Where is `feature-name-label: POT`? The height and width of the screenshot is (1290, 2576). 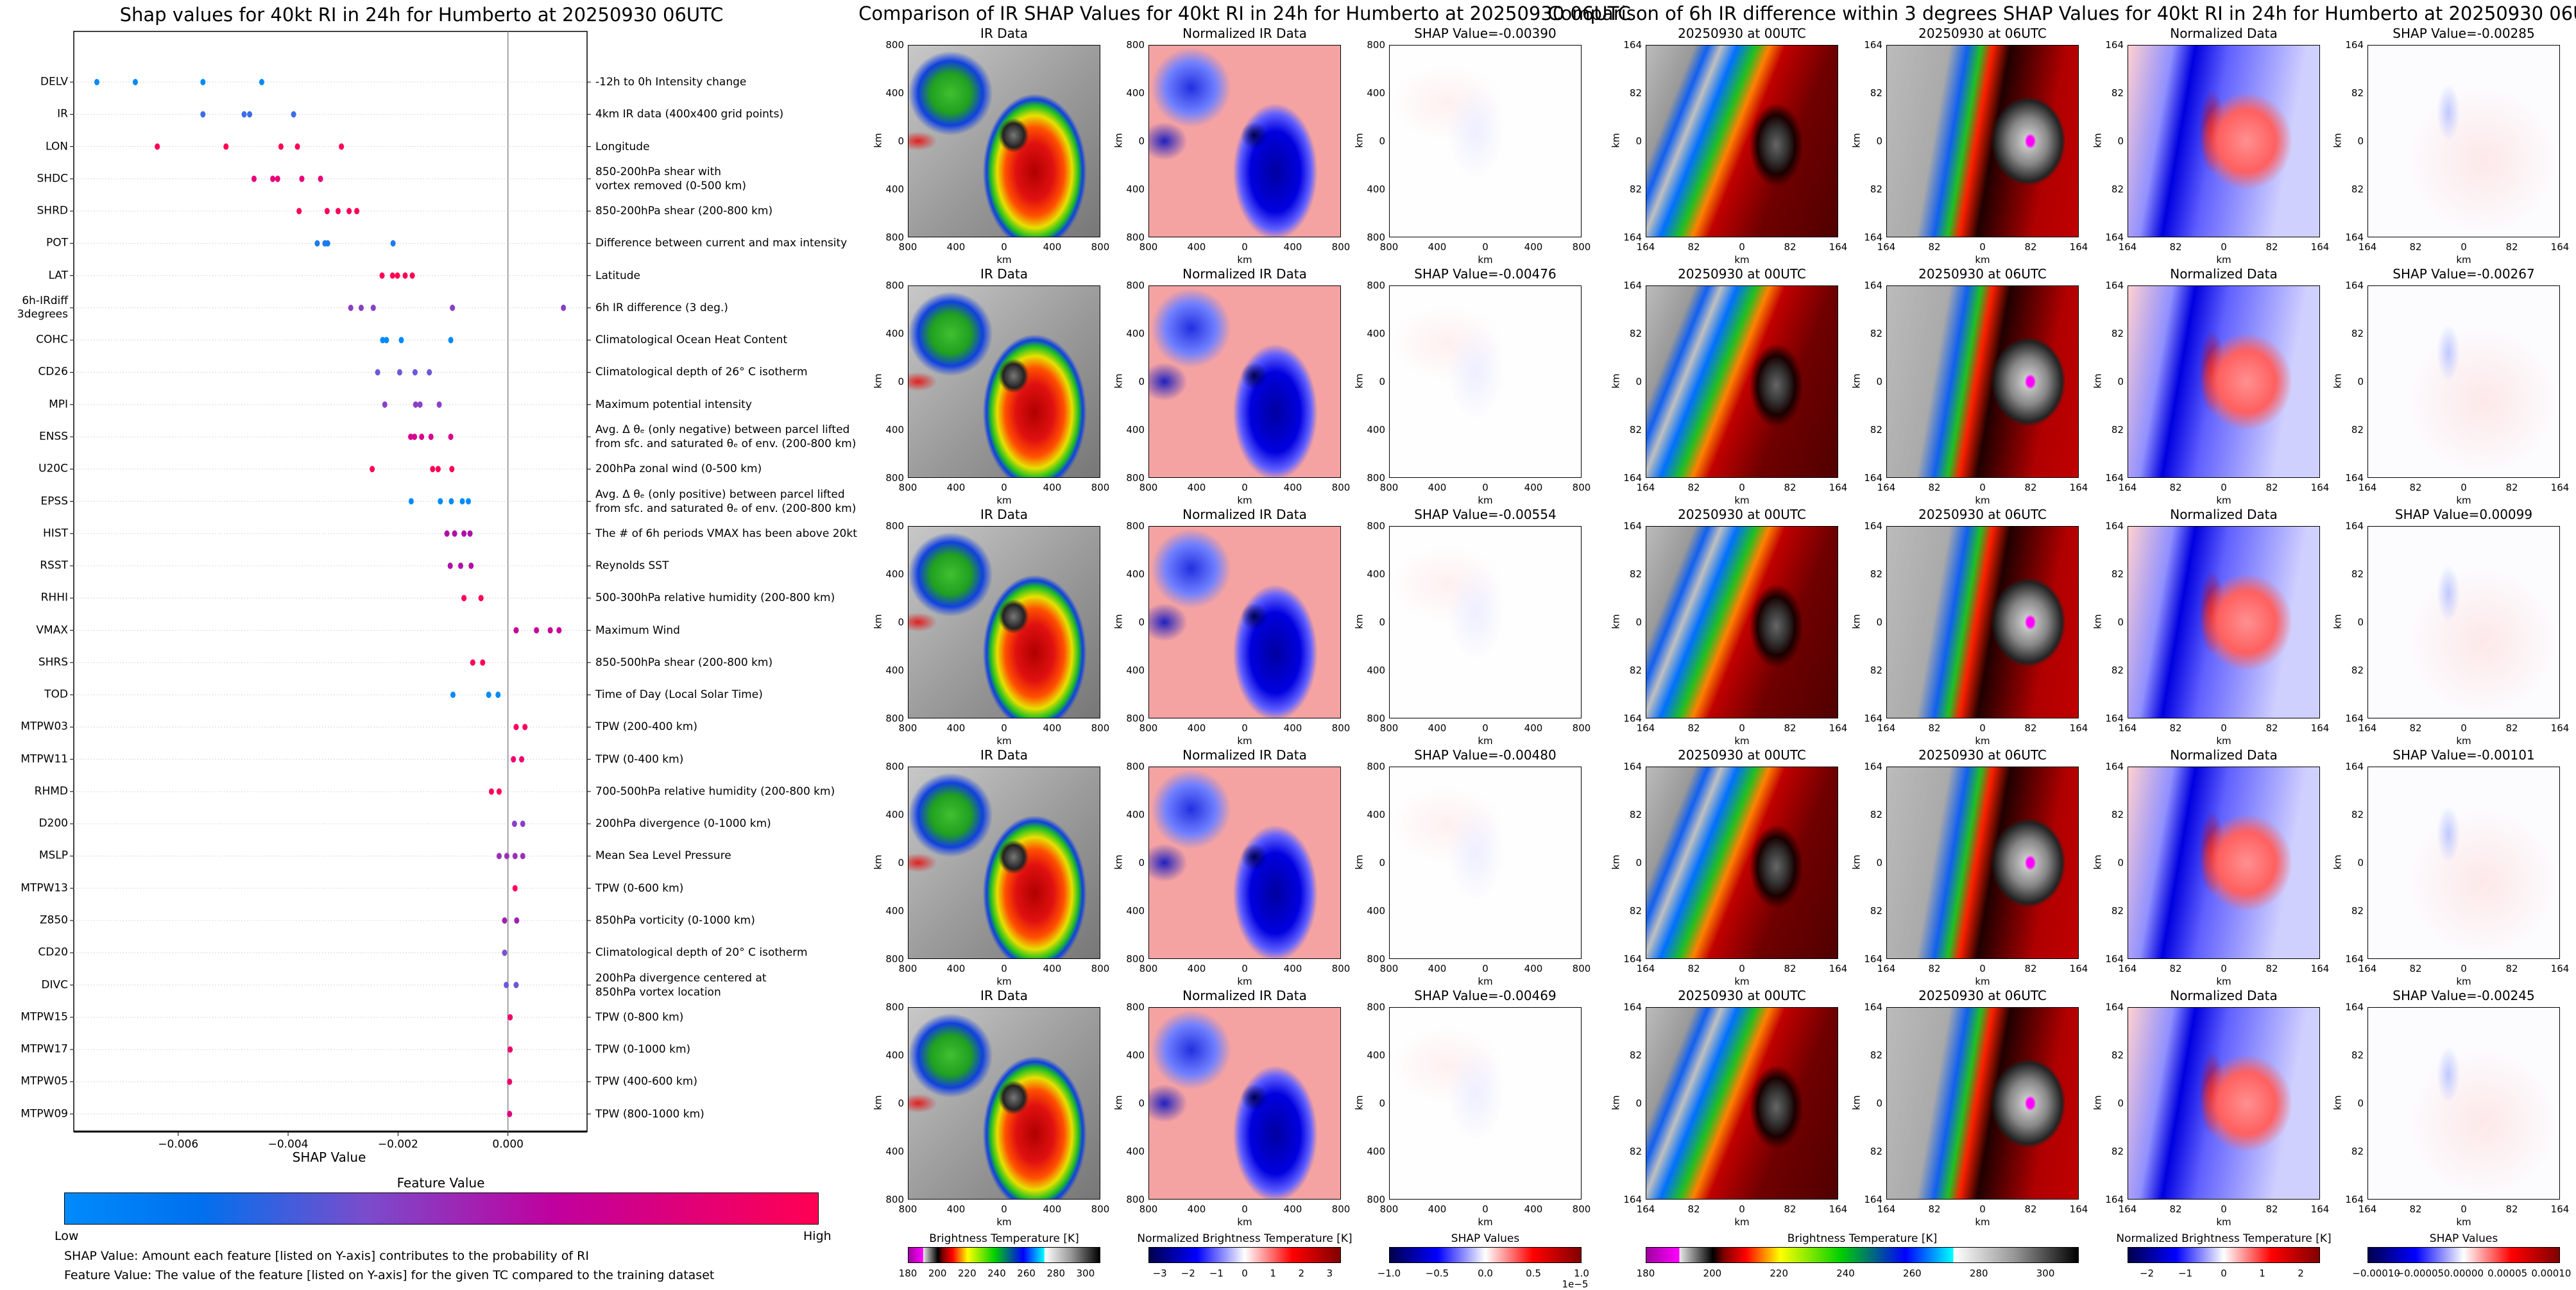 feature-name-label: POT is located at coordinates (57, 243).